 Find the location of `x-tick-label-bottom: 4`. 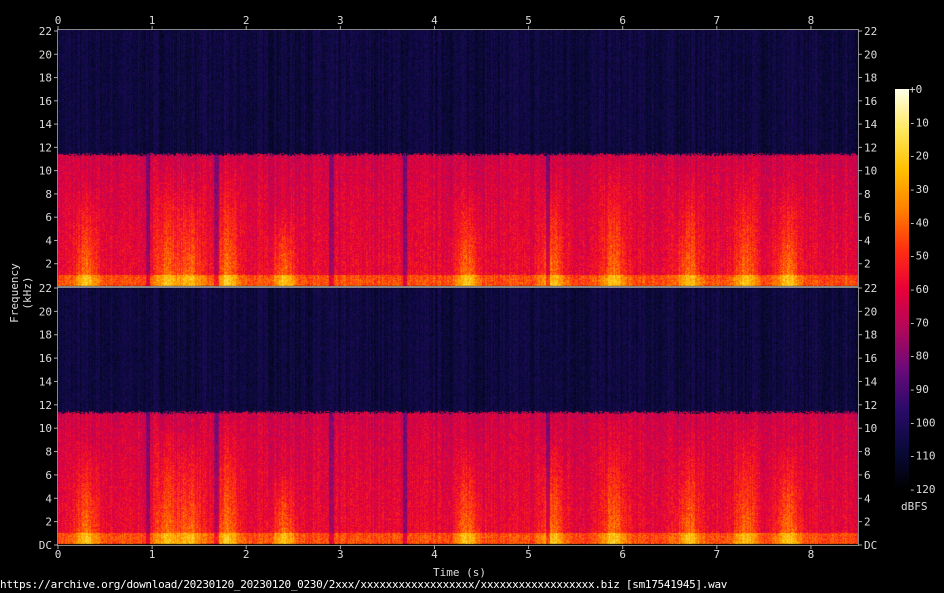

x-tick-label-bottom: 4 is located at coordinates (434, 554).